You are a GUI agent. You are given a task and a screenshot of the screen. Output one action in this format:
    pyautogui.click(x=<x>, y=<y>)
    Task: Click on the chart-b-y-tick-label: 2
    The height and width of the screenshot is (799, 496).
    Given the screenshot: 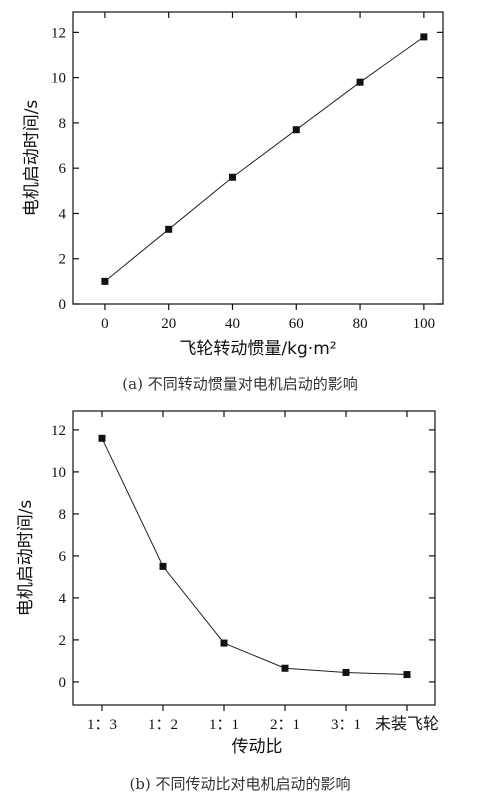 What is the action you would take?
    pyautogui.click(x=63, y=641)
    